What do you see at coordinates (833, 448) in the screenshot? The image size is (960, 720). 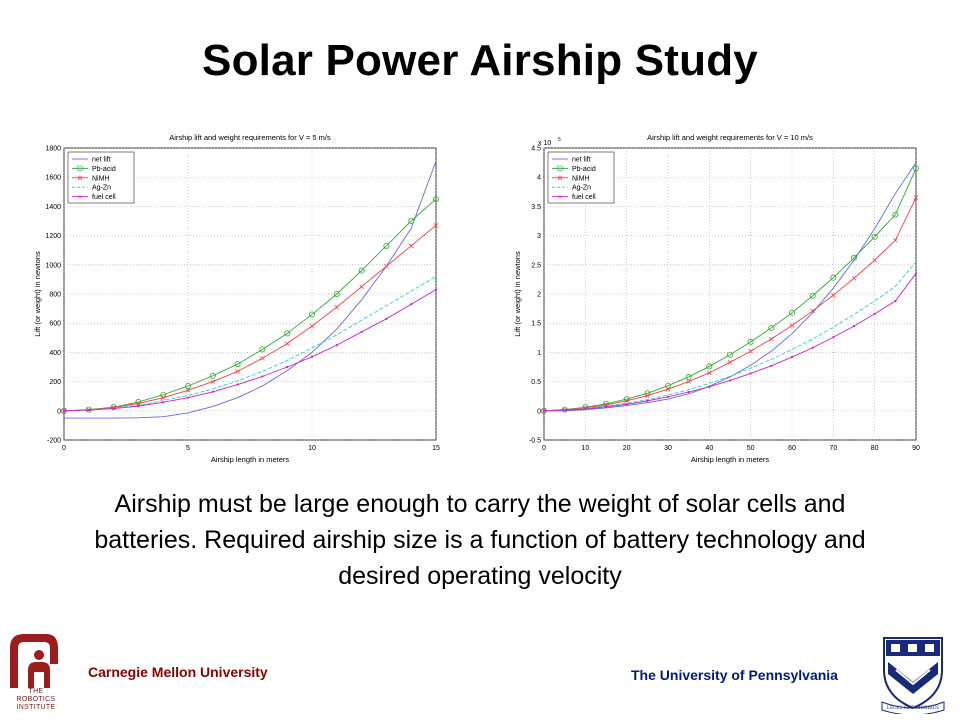 I see `chart2-x-tick-label: 70` at bounding box center [833, 448].